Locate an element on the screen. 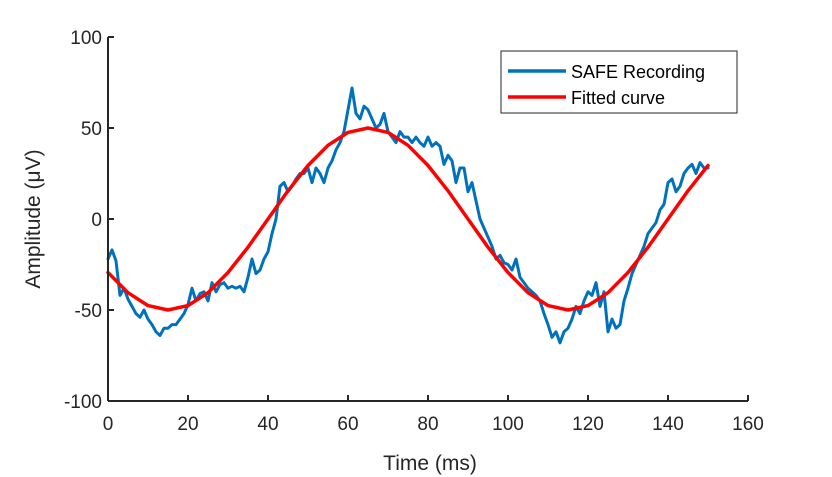 This screenshot has height=477, width=832. x-tick-label: 120 is located at coordinates (588, 424).